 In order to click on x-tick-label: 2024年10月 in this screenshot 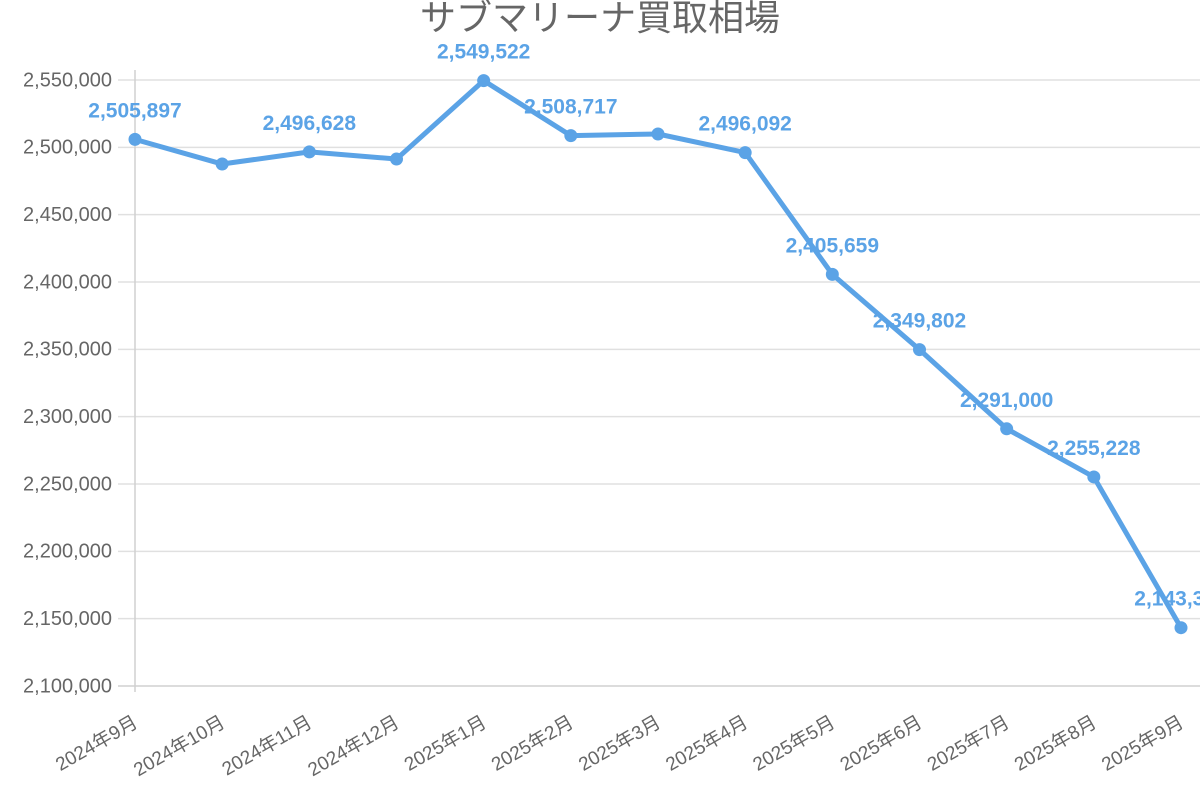, I will do `click(179, 746)`.